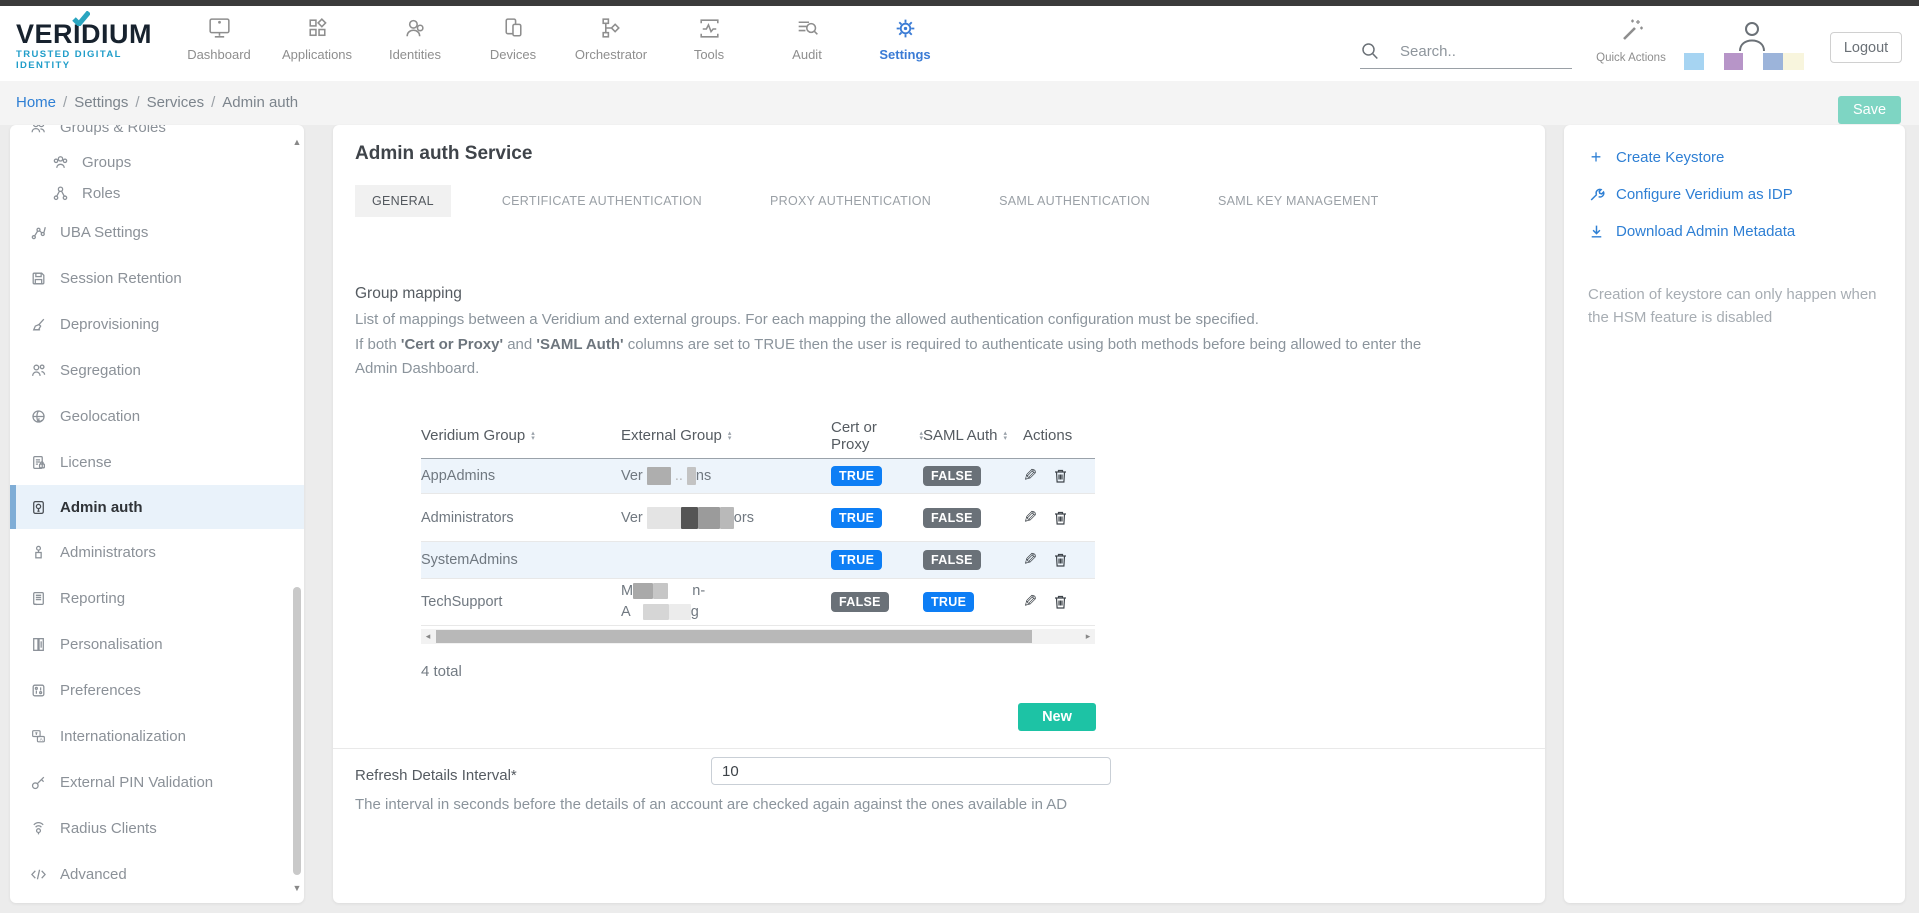 The height and width of the screenshot is (913, 1919). What do you see at coordinates (38, 130) in the screenshot?
I see `users-icon` at bounding box center [38, 130].